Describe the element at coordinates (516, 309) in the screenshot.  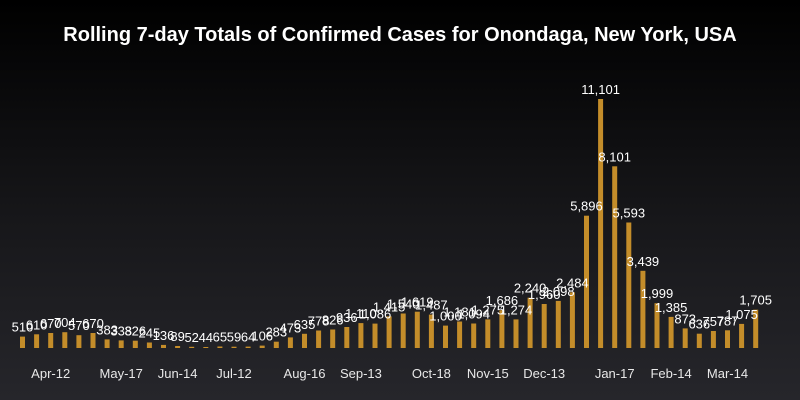
I see `data-label: 1,274` at that location.